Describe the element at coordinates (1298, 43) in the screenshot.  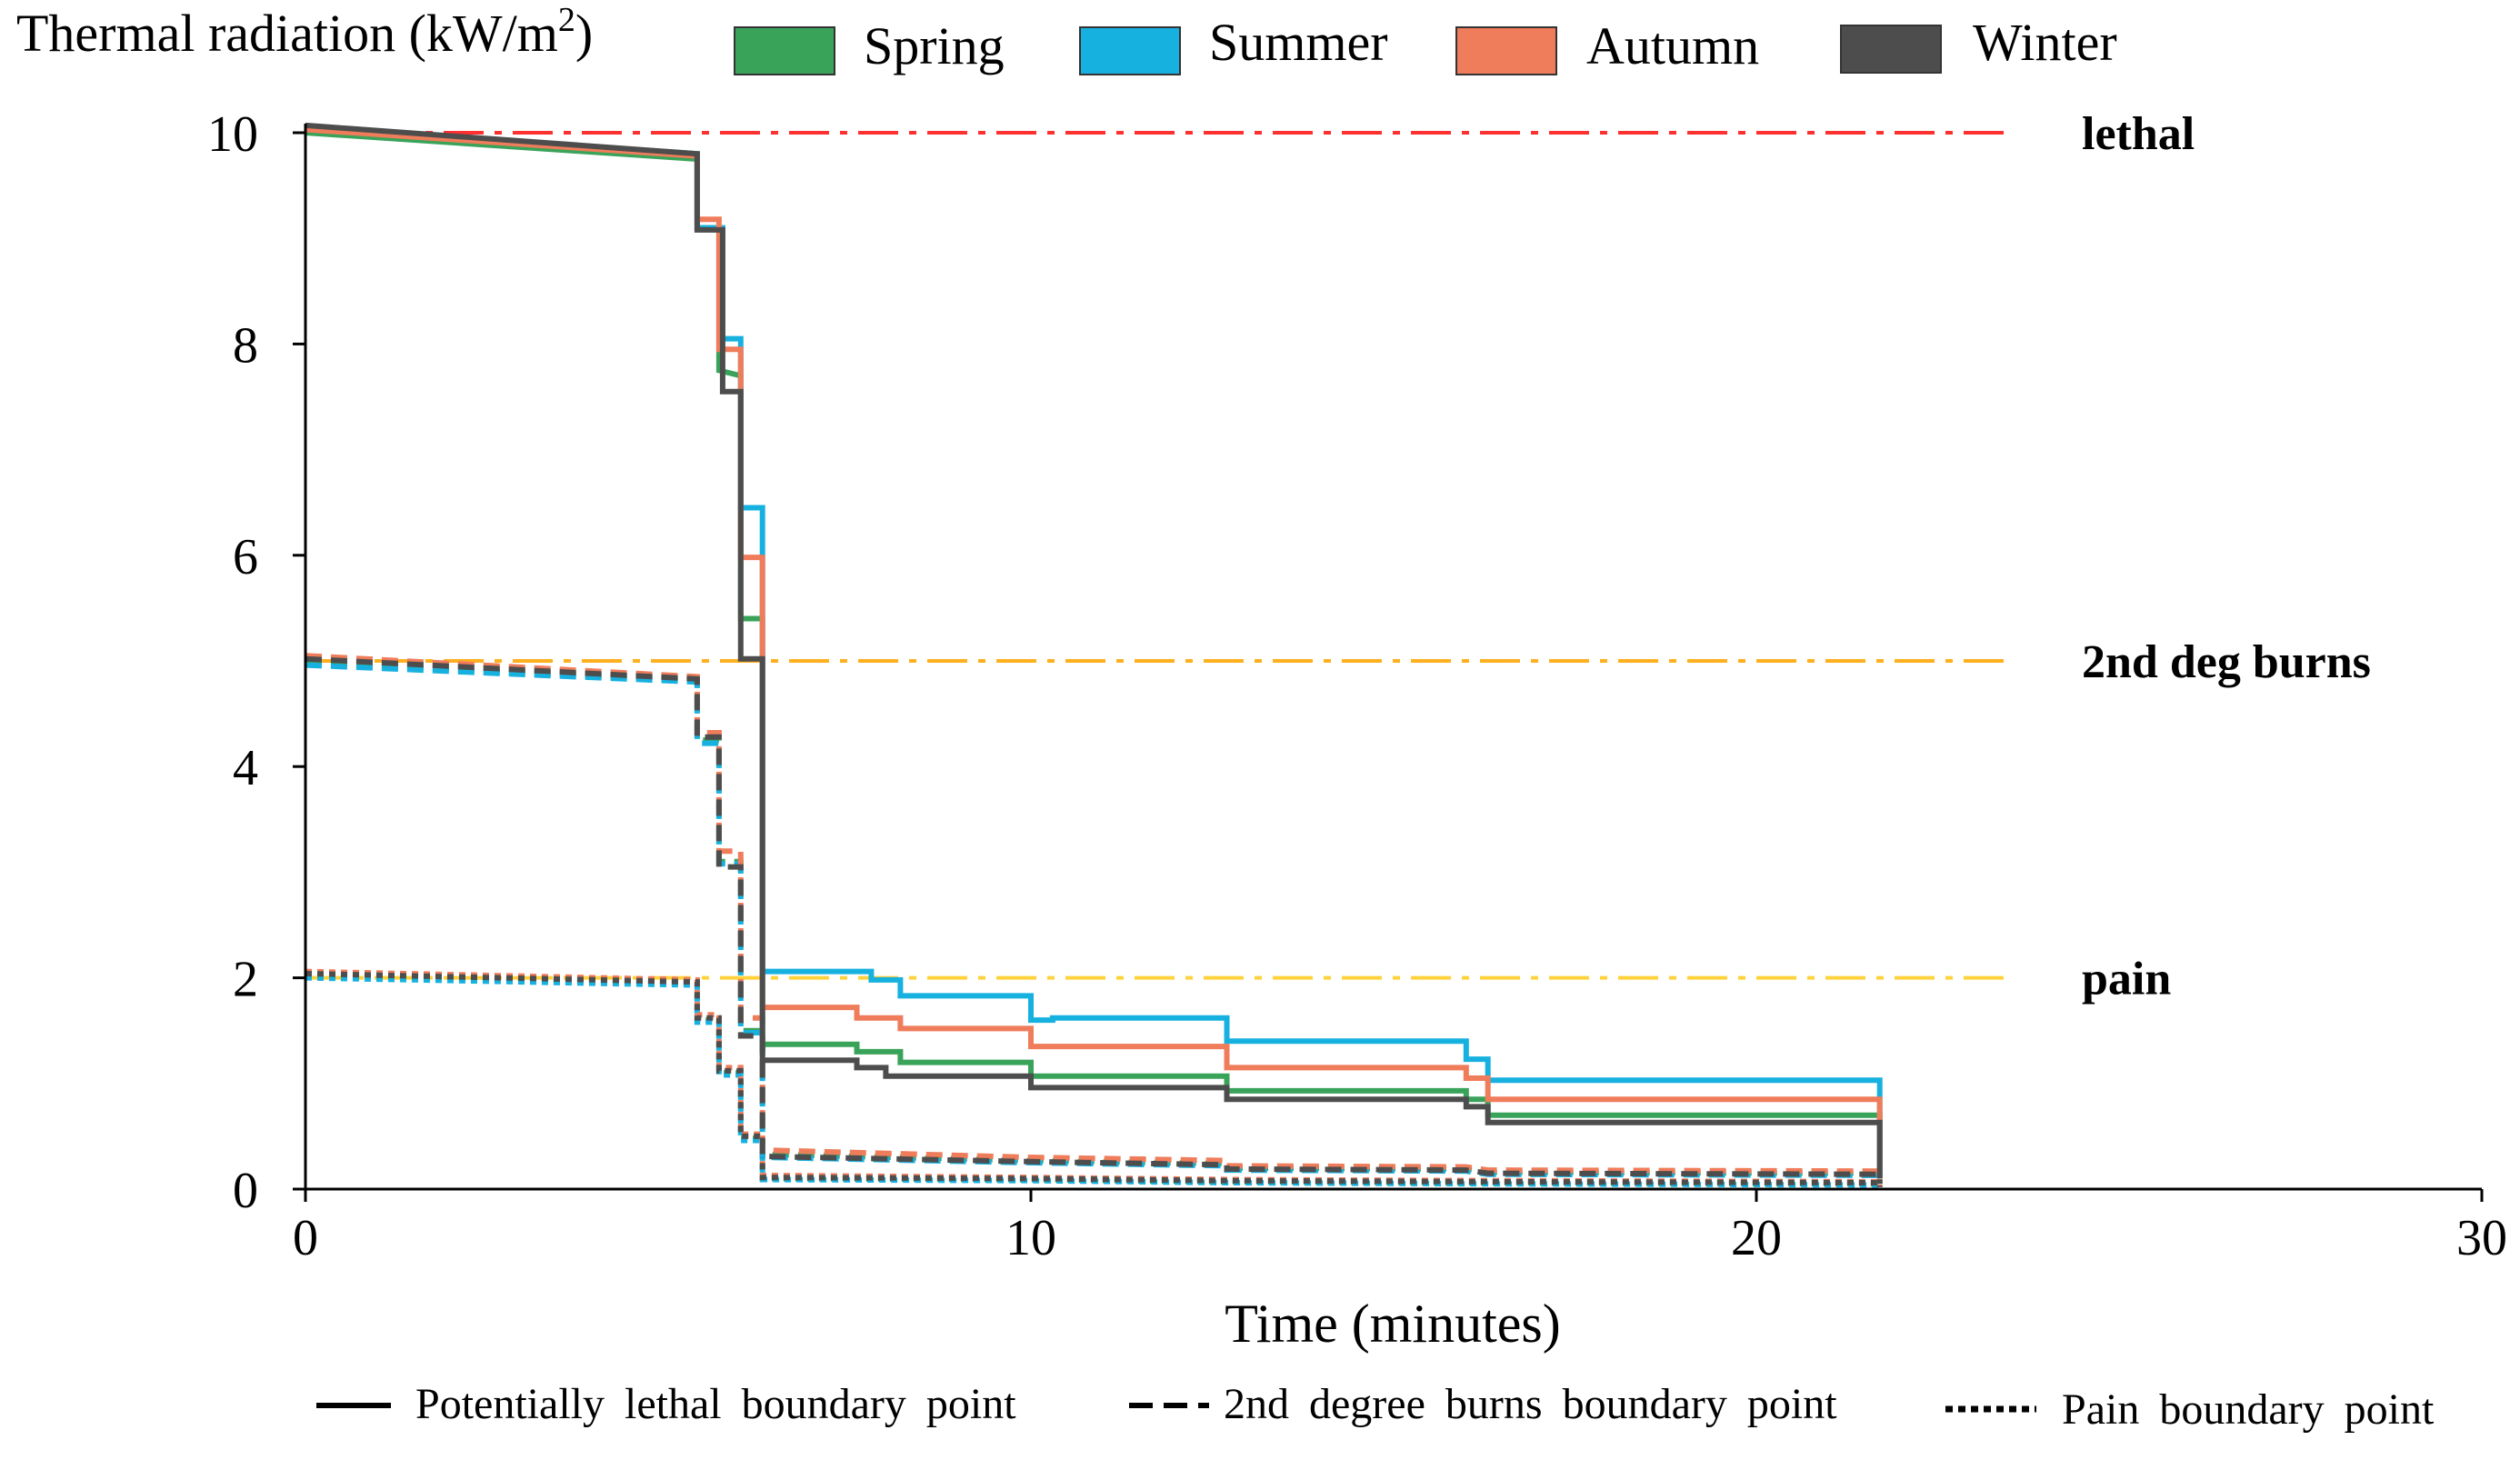
I see `legend-label-summer: Summer` at that location.